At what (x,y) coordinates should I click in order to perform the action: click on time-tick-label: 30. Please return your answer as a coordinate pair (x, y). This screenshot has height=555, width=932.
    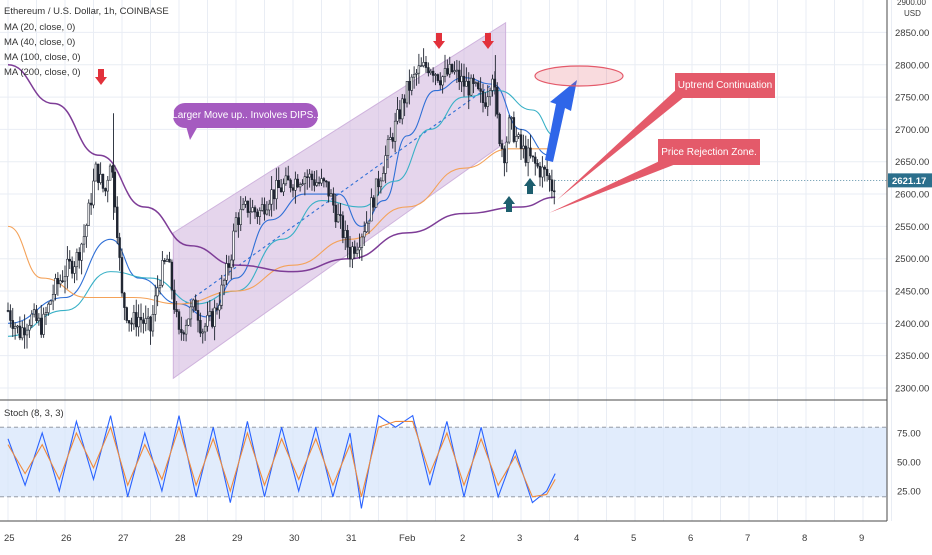
    Looking at the image, I should click on (294, 538).